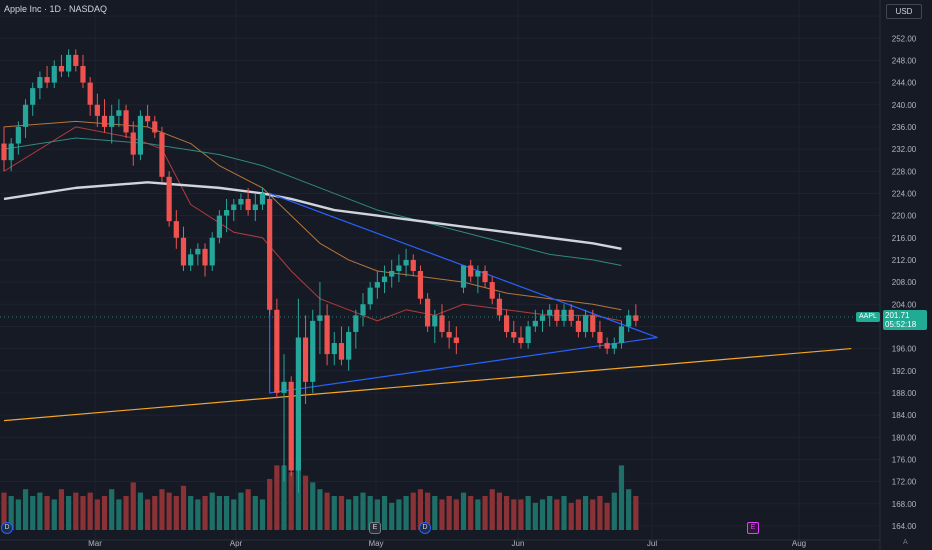 The height and width of the screenshot is (550, 932). Describe the element at coordinates (375, 543) in the screenshot. I see `x-tick-label: May` at that location.